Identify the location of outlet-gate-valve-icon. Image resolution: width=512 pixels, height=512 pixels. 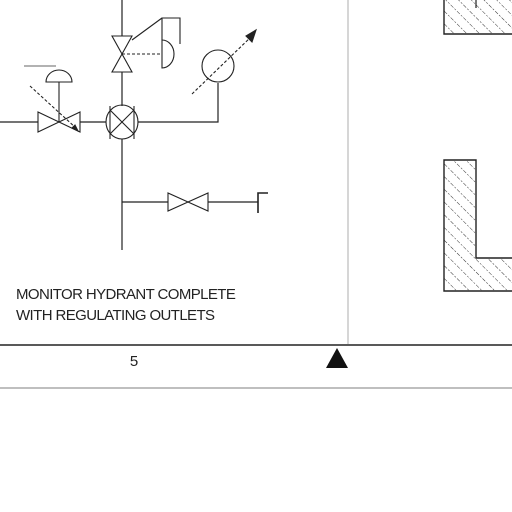
(188, 202).